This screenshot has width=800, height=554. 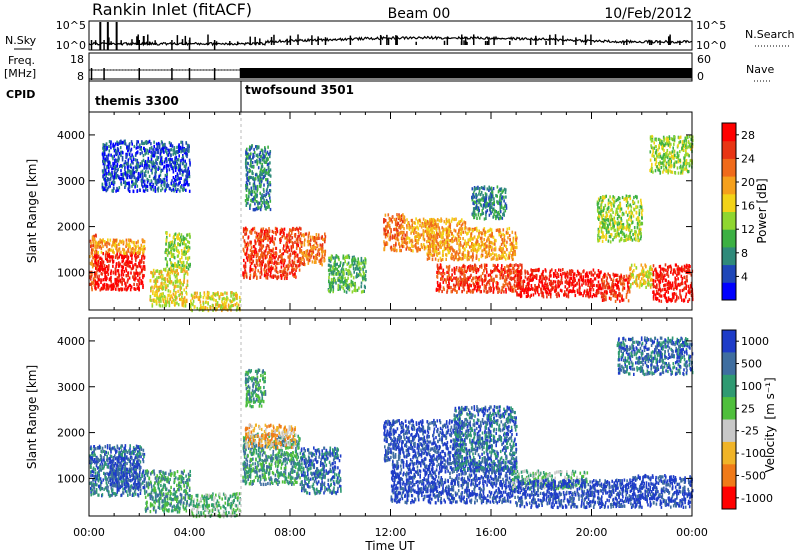 What do you see at coordinates (390, 67) in the screenshot?
I see `frequency-frame` at bounding box center [390, 67].